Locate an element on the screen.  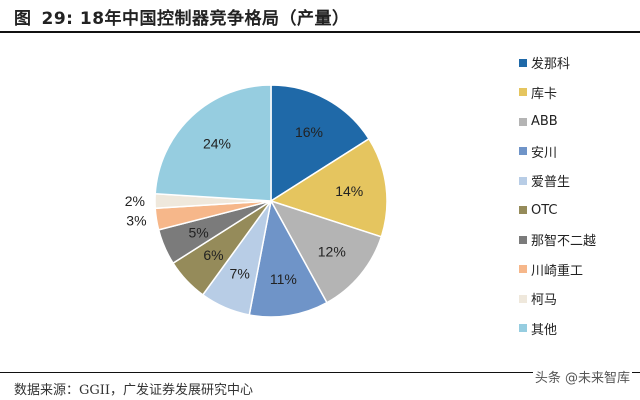
legend-item: 柯马 is located at coordinates (557, 299).